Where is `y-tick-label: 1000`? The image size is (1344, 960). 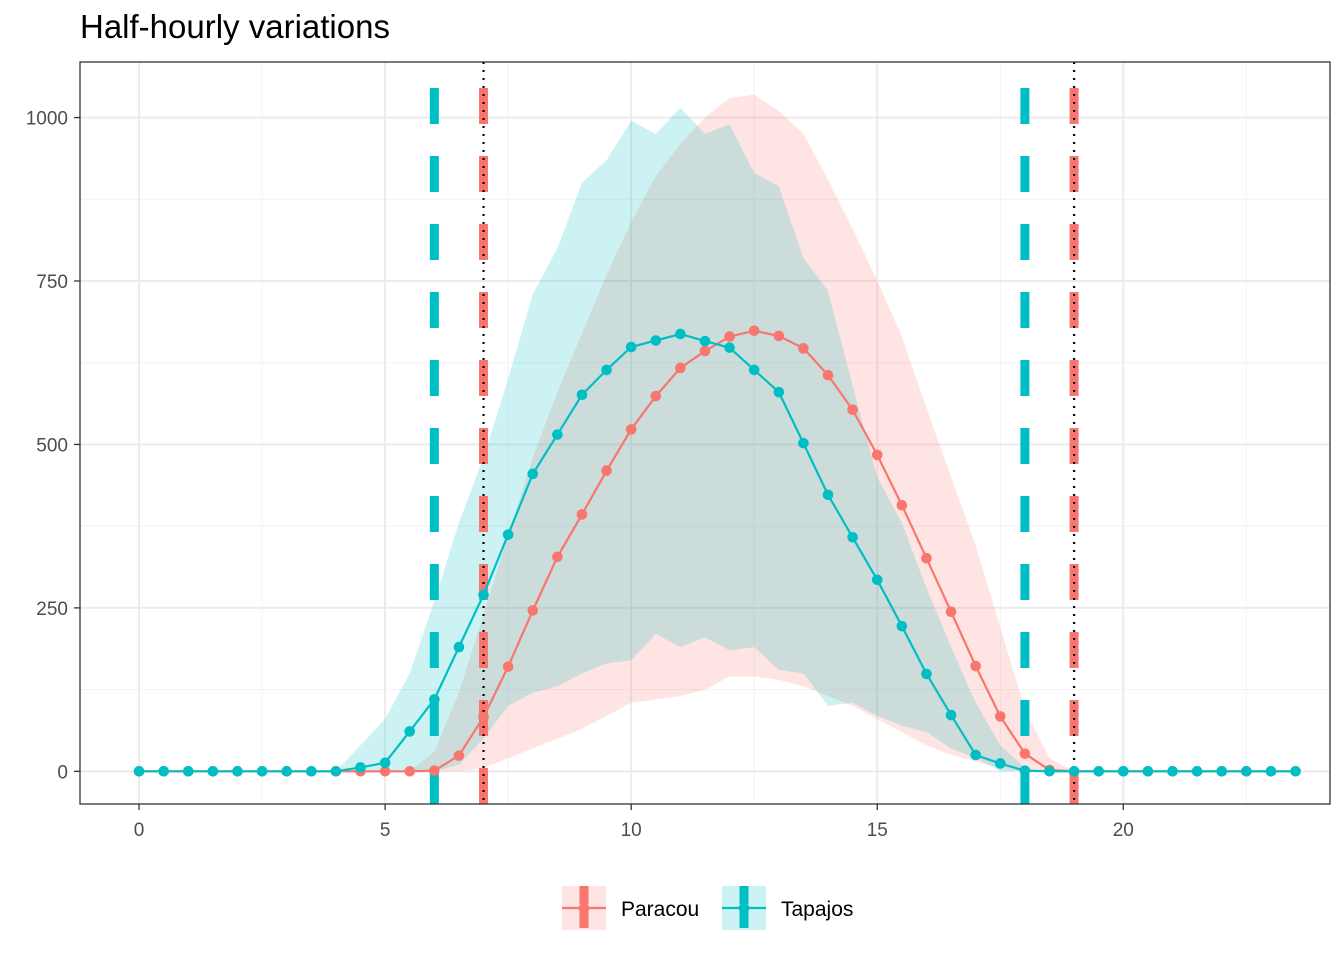
y-tick-label: 1000 is located at coordinates (47, 119).